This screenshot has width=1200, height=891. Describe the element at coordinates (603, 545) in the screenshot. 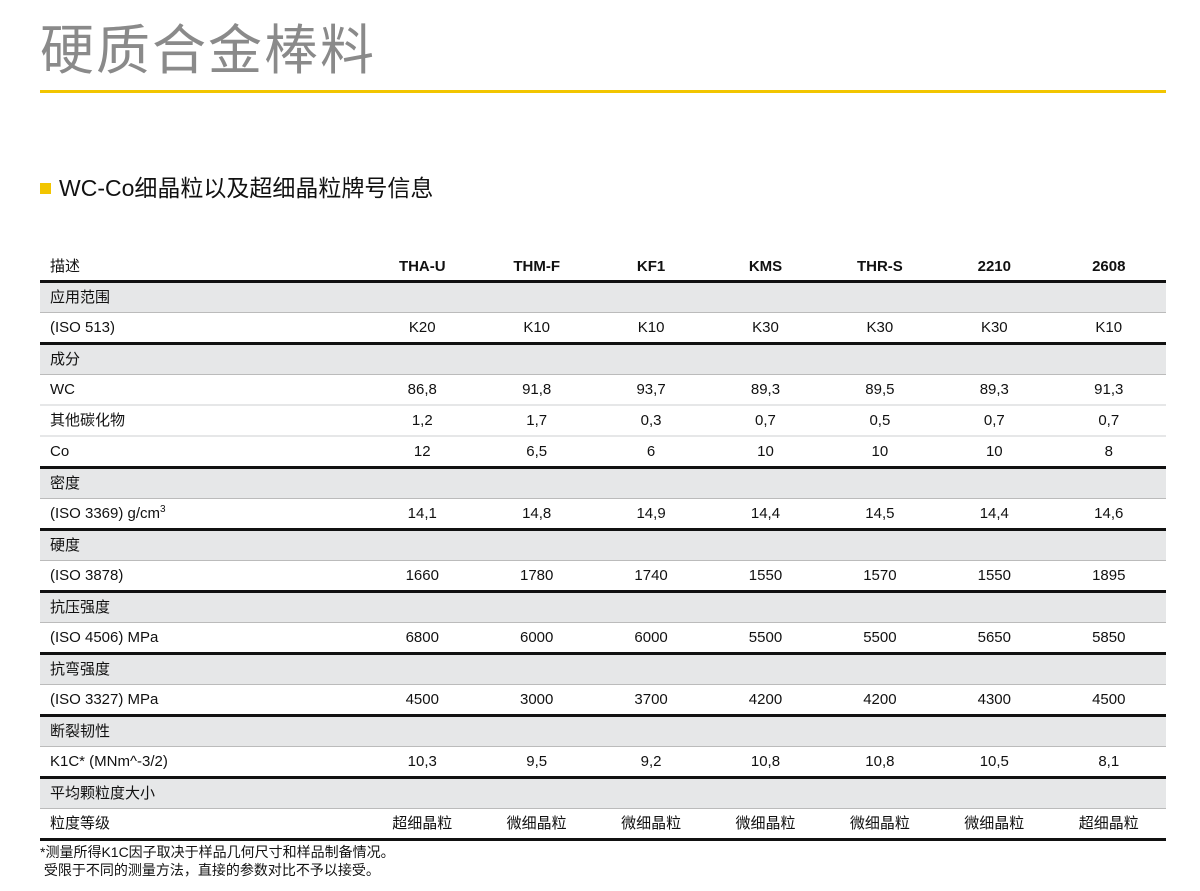

I see `section-row: 硬度` at that location.